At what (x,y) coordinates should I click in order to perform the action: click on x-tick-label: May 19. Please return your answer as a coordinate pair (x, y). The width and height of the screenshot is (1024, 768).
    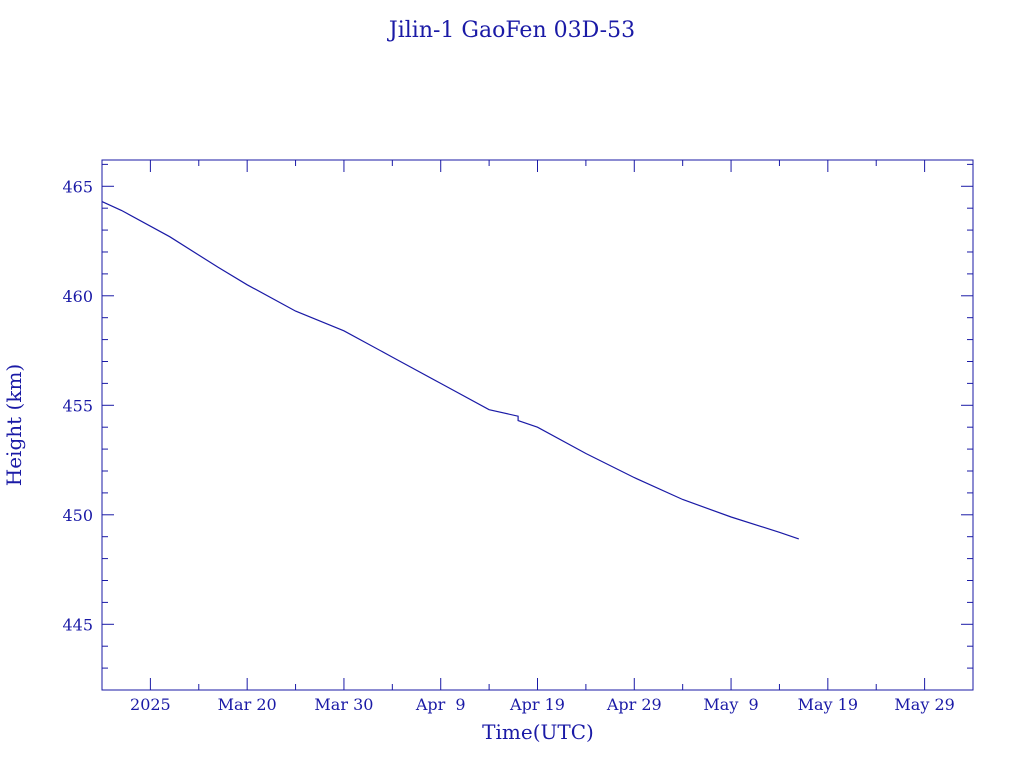
    Looking at the image, I should click on (828, 704).